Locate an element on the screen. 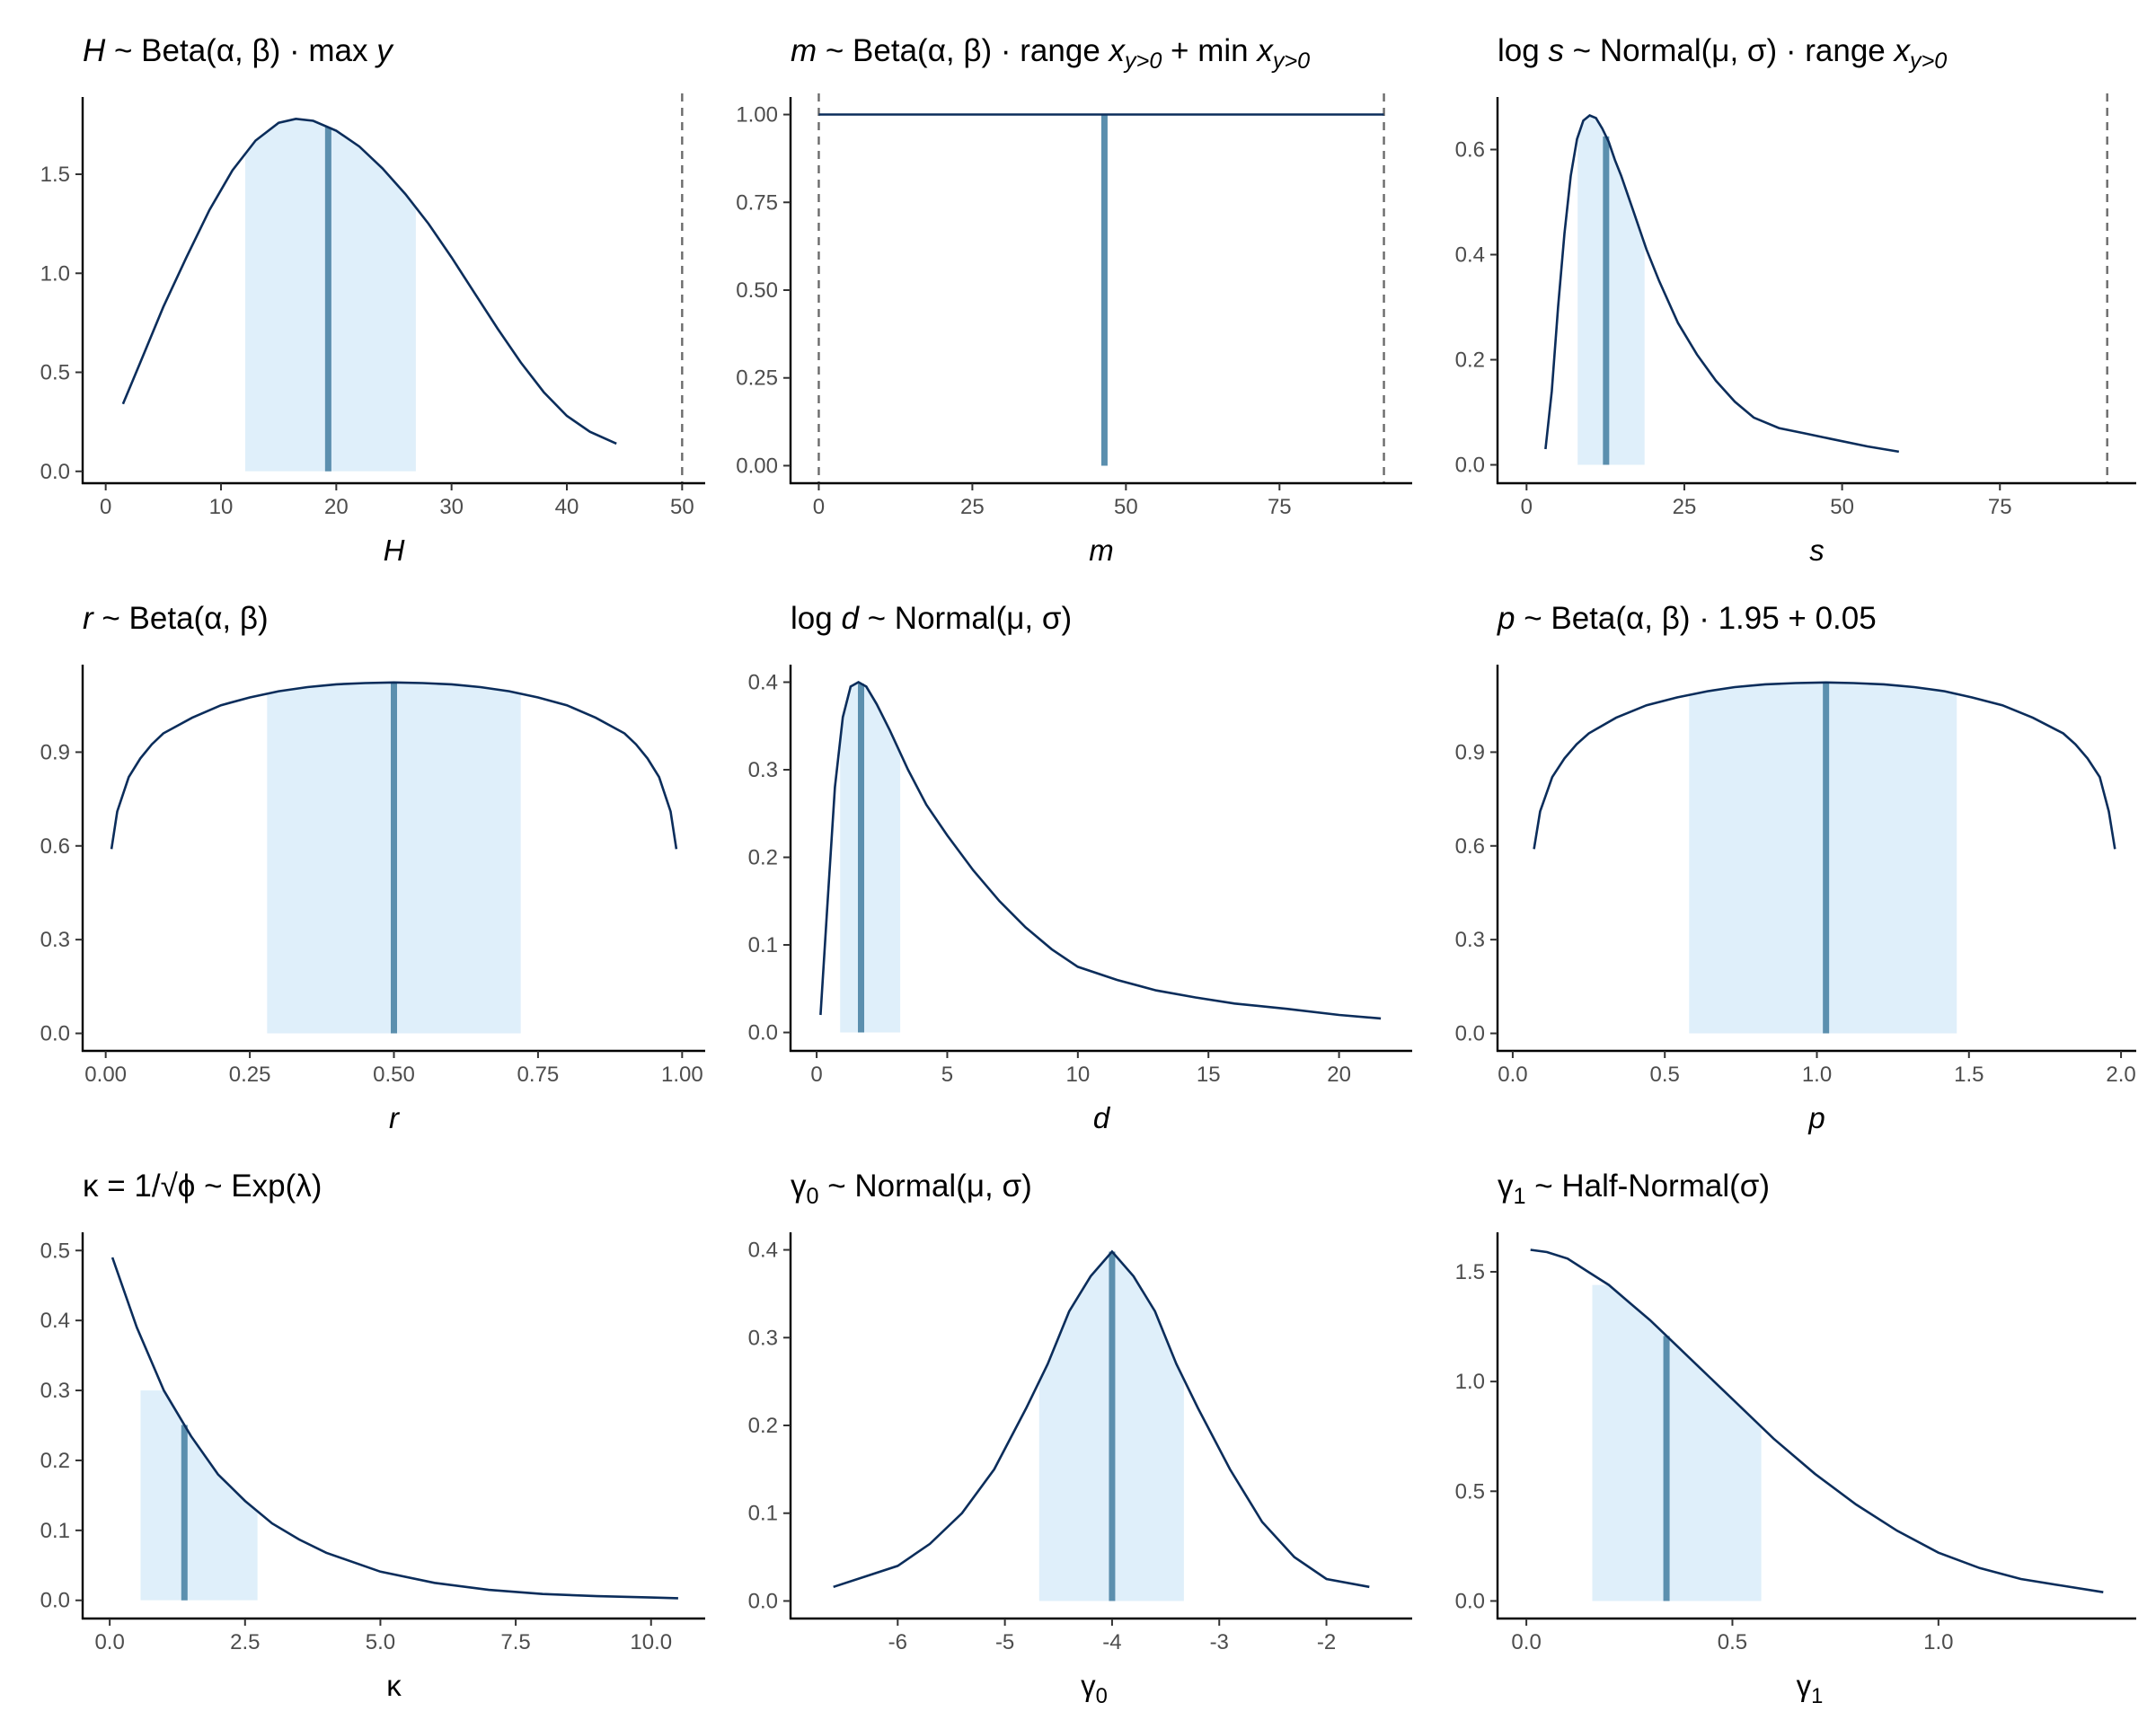  panel-title: κ = 1/√ϕ ~ Exp(λ) is located at coordinates (202, 1186).